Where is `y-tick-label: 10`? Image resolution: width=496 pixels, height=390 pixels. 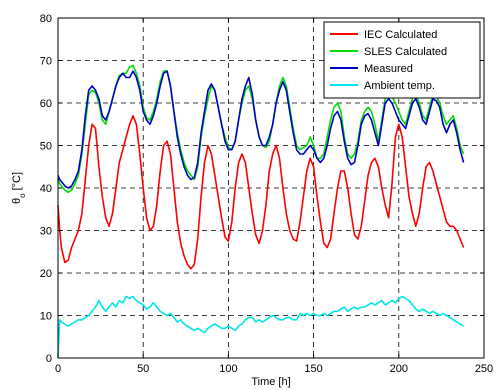 y-tick-label: 10 is located at coordinates (46, 317).